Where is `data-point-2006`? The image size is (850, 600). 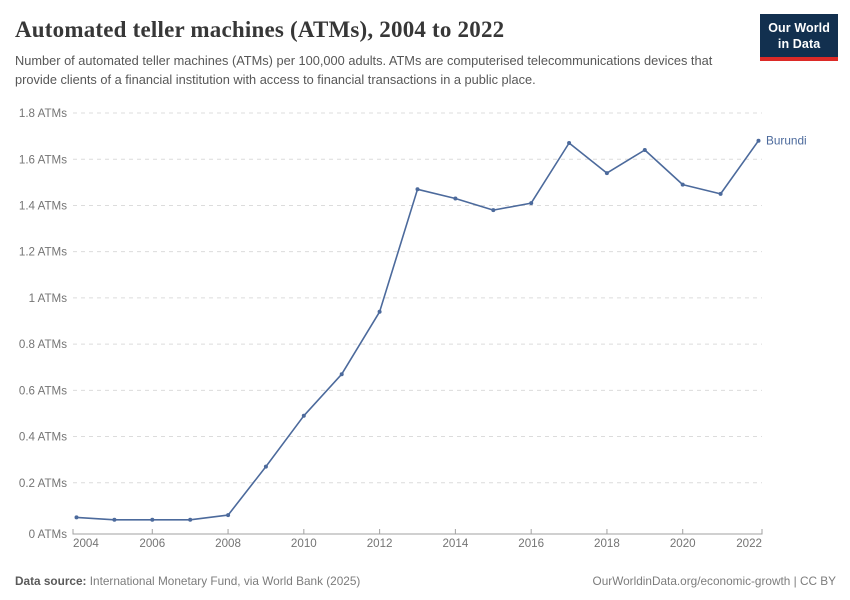 data-point-2006 is located at coordinates (152, 519).